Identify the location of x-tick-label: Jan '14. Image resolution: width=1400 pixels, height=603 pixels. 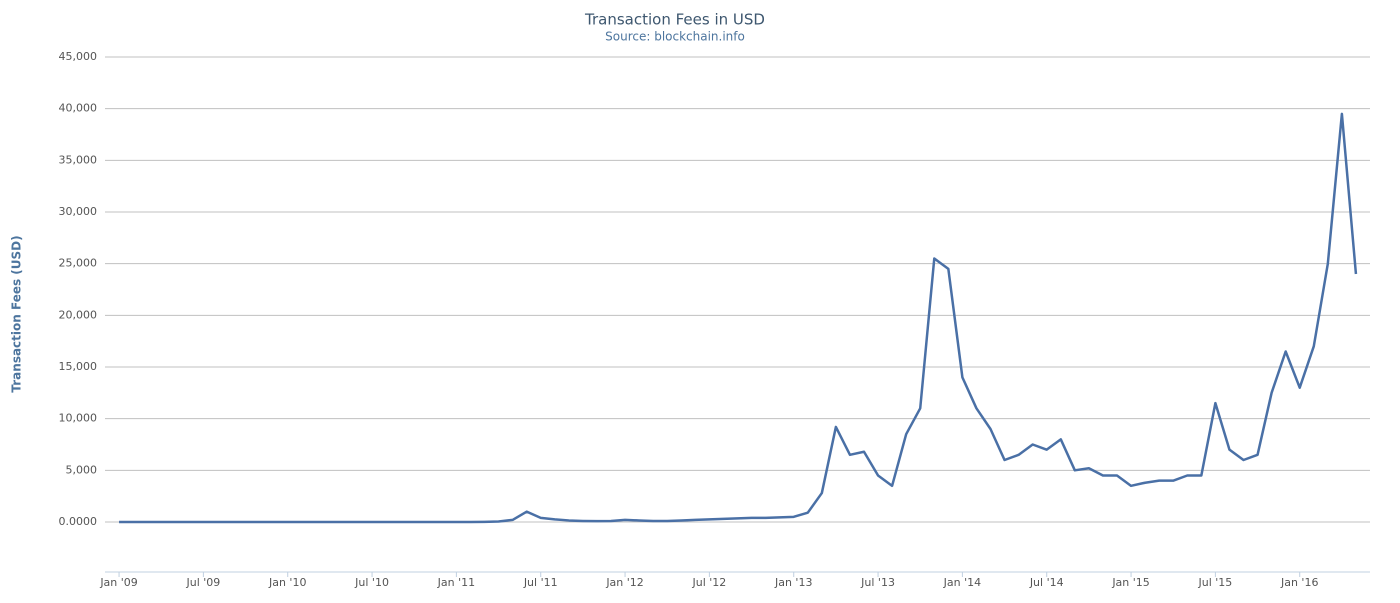
(962, 582).